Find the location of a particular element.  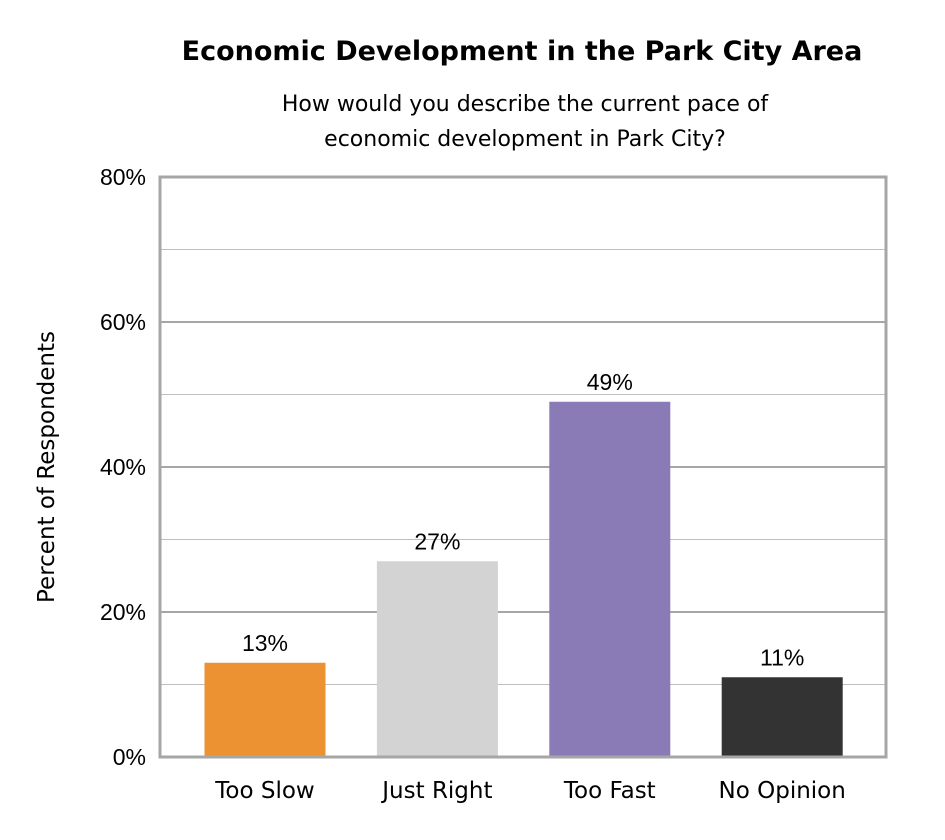

x-tick-label: Too Slow is located at coordinates (264, 791).